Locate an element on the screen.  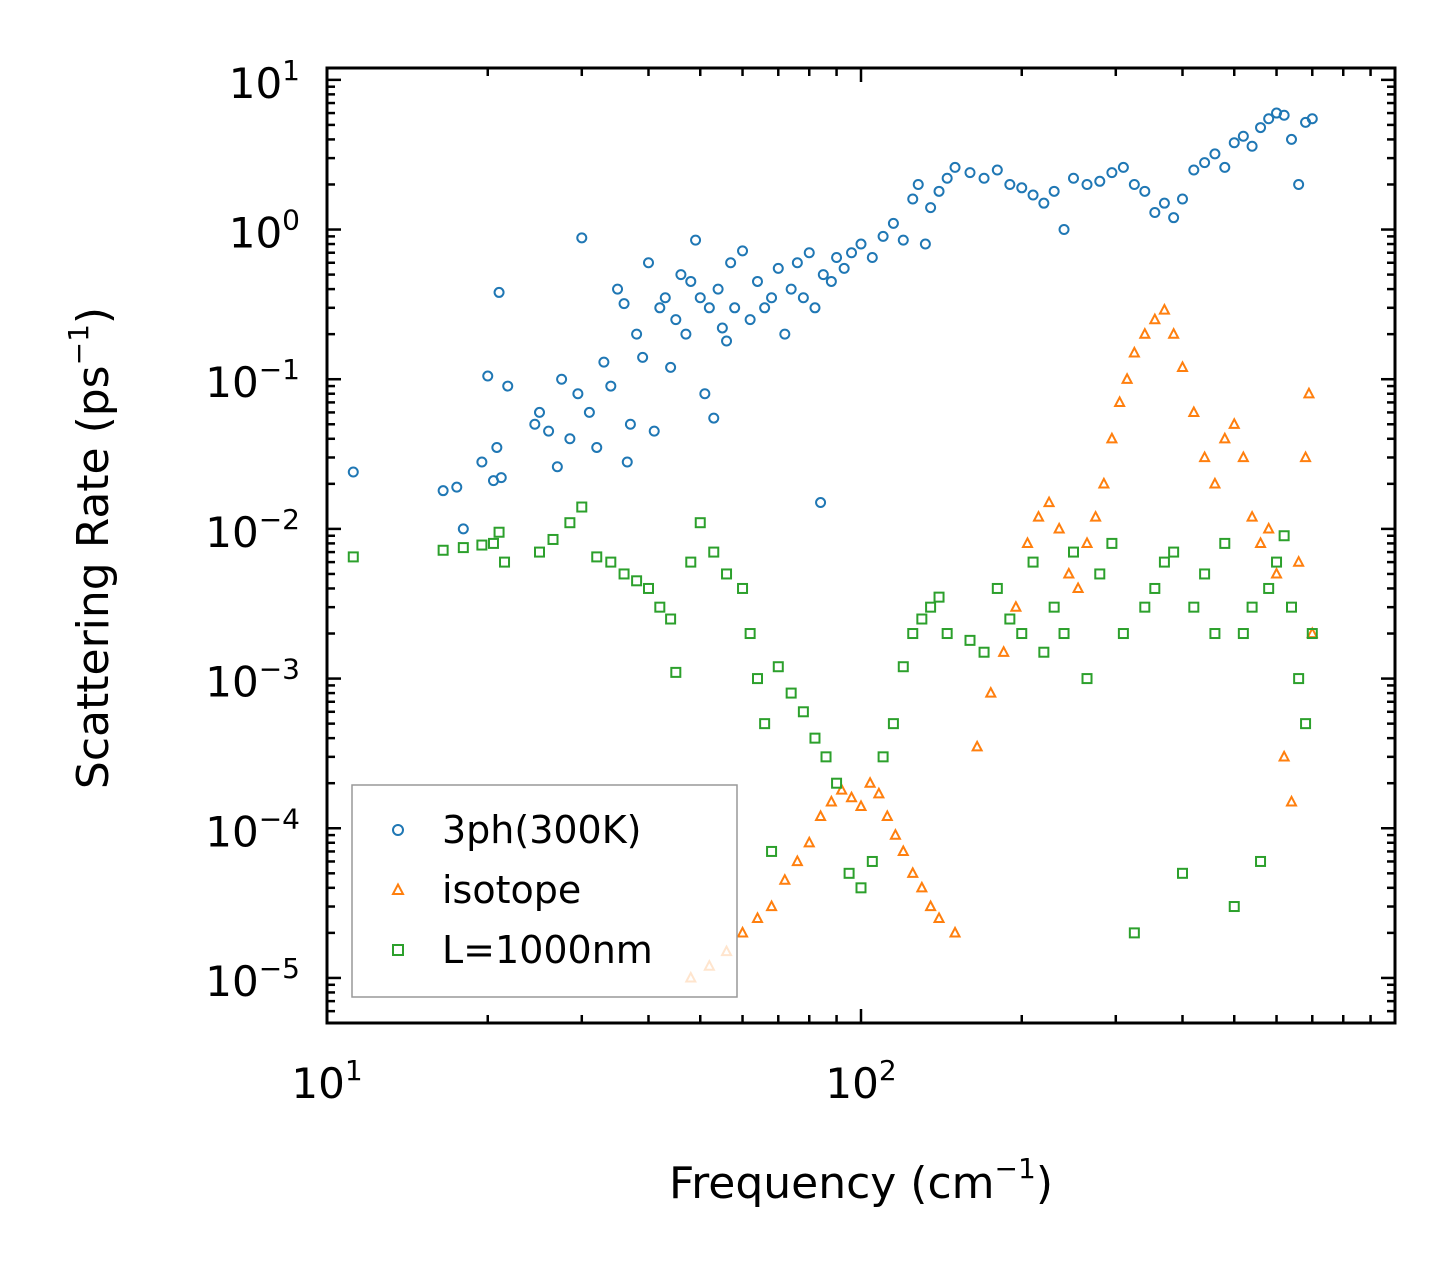
y-axis-label: Scattering Rate (ps−1) is located at coordinates (90, 548).